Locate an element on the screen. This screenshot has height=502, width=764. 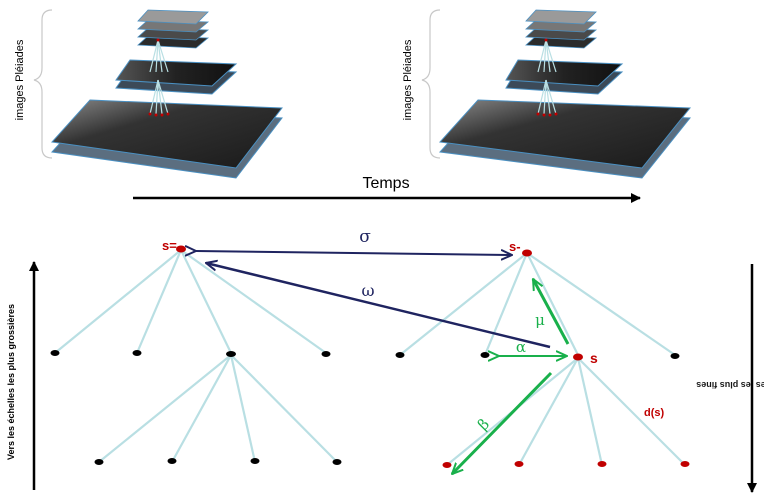
brace-right is located at coordinates (431, 84).